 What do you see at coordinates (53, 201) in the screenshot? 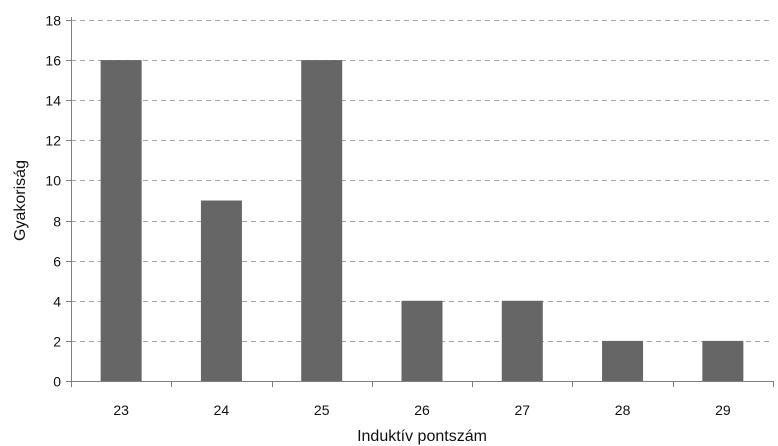
I see `y-tick-labels: 0 2 4 6 8 10 12 14 16 18` at bounding box center [53, 201].